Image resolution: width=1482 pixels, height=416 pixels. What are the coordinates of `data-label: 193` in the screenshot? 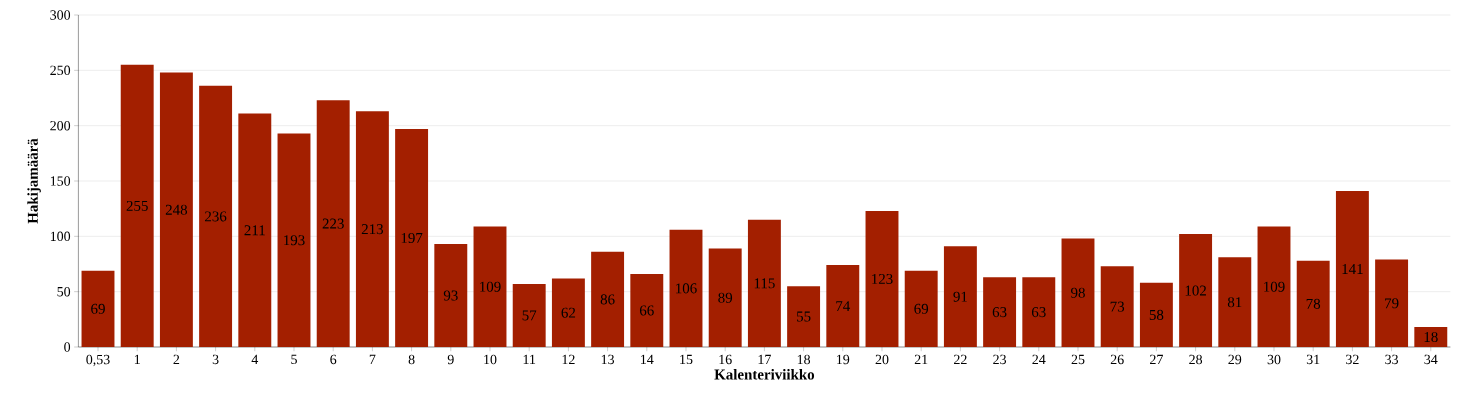 It's located at (294, 240).